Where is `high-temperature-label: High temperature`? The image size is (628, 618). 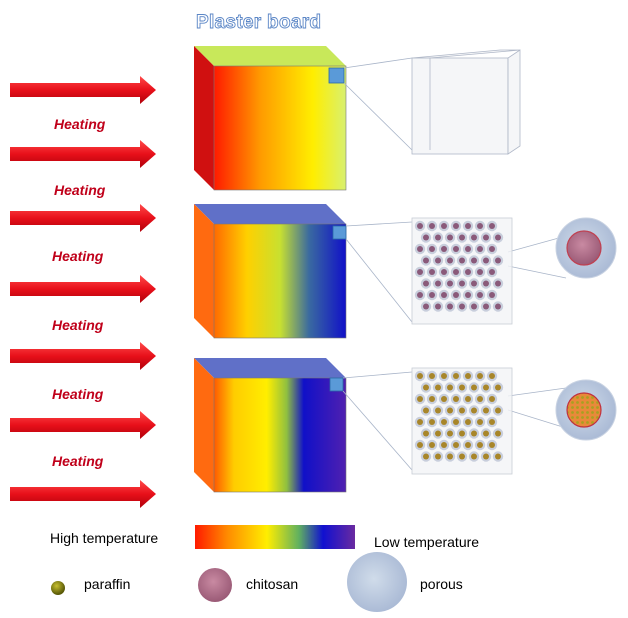
high-temperature-label: High temperature is located at coordinates (104, 538).